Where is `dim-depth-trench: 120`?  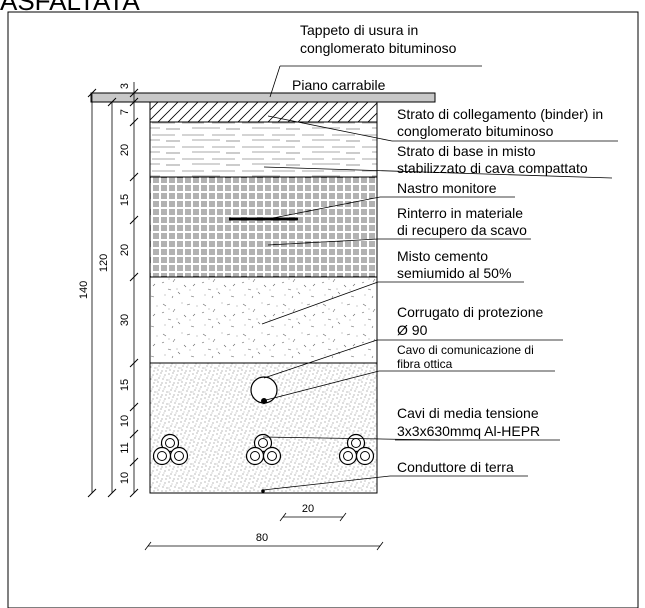
dim-depth-trench: 120 is located at coordinates (104, 263).